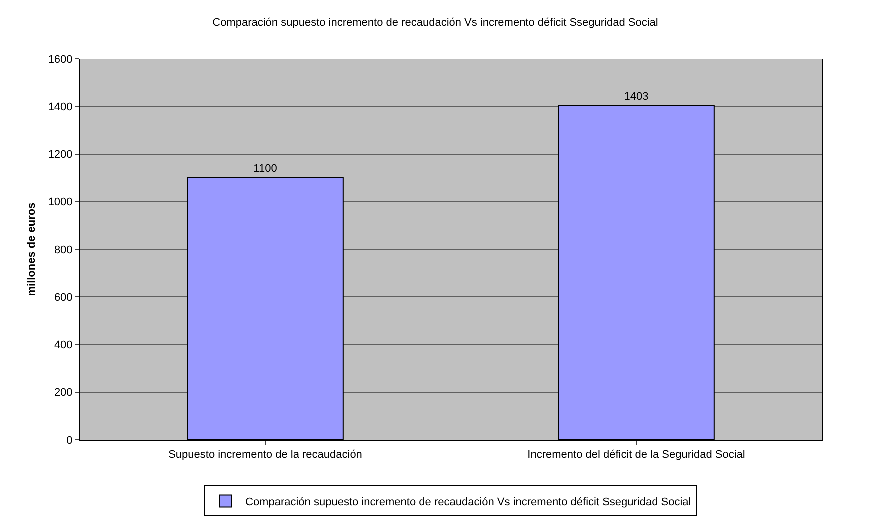 Image resolution: width=871 pixels, height=529 pixels. I want to click on y-tick-label: 1000, so click(60, 202).